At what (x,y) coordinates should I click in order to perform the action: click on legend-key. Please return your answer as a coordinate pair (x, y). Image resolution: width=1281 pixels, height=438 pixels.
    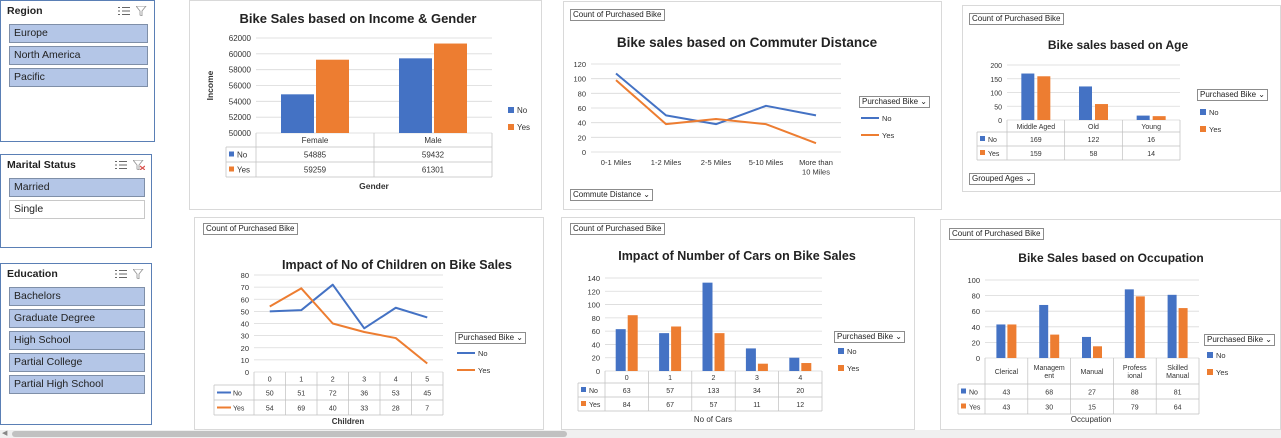
    Looking at the image, I should click on (231, 169).